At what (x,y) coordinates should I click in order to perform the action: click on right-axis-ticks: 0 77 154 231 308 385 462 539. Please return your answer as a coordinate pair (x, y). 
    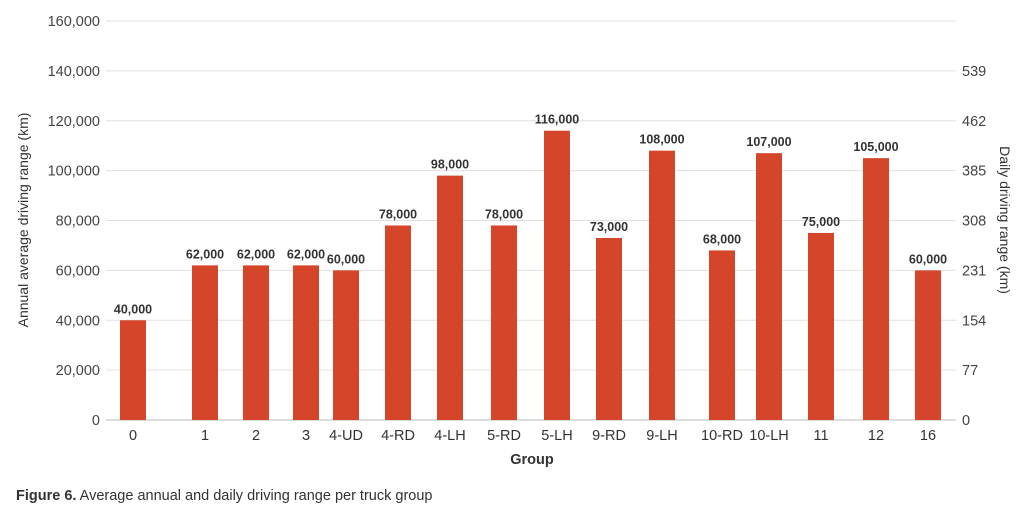
    Looking at the image, I should click on (974, 246).